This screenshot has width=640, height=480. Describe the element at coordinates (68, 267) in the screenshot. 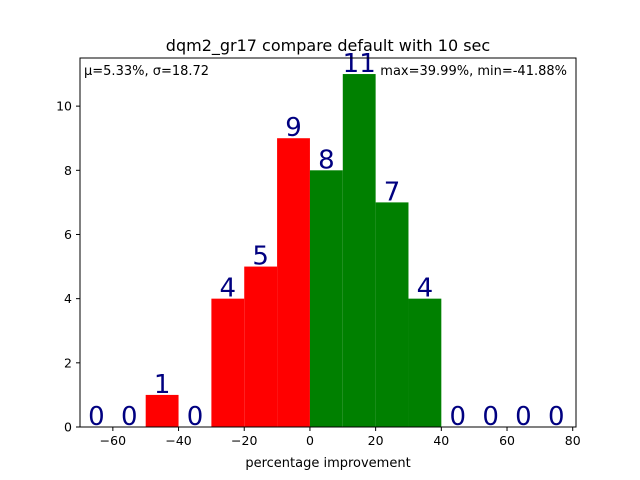

I see `y-axis-ticks: 0 2 4 6 8 10` at that location.